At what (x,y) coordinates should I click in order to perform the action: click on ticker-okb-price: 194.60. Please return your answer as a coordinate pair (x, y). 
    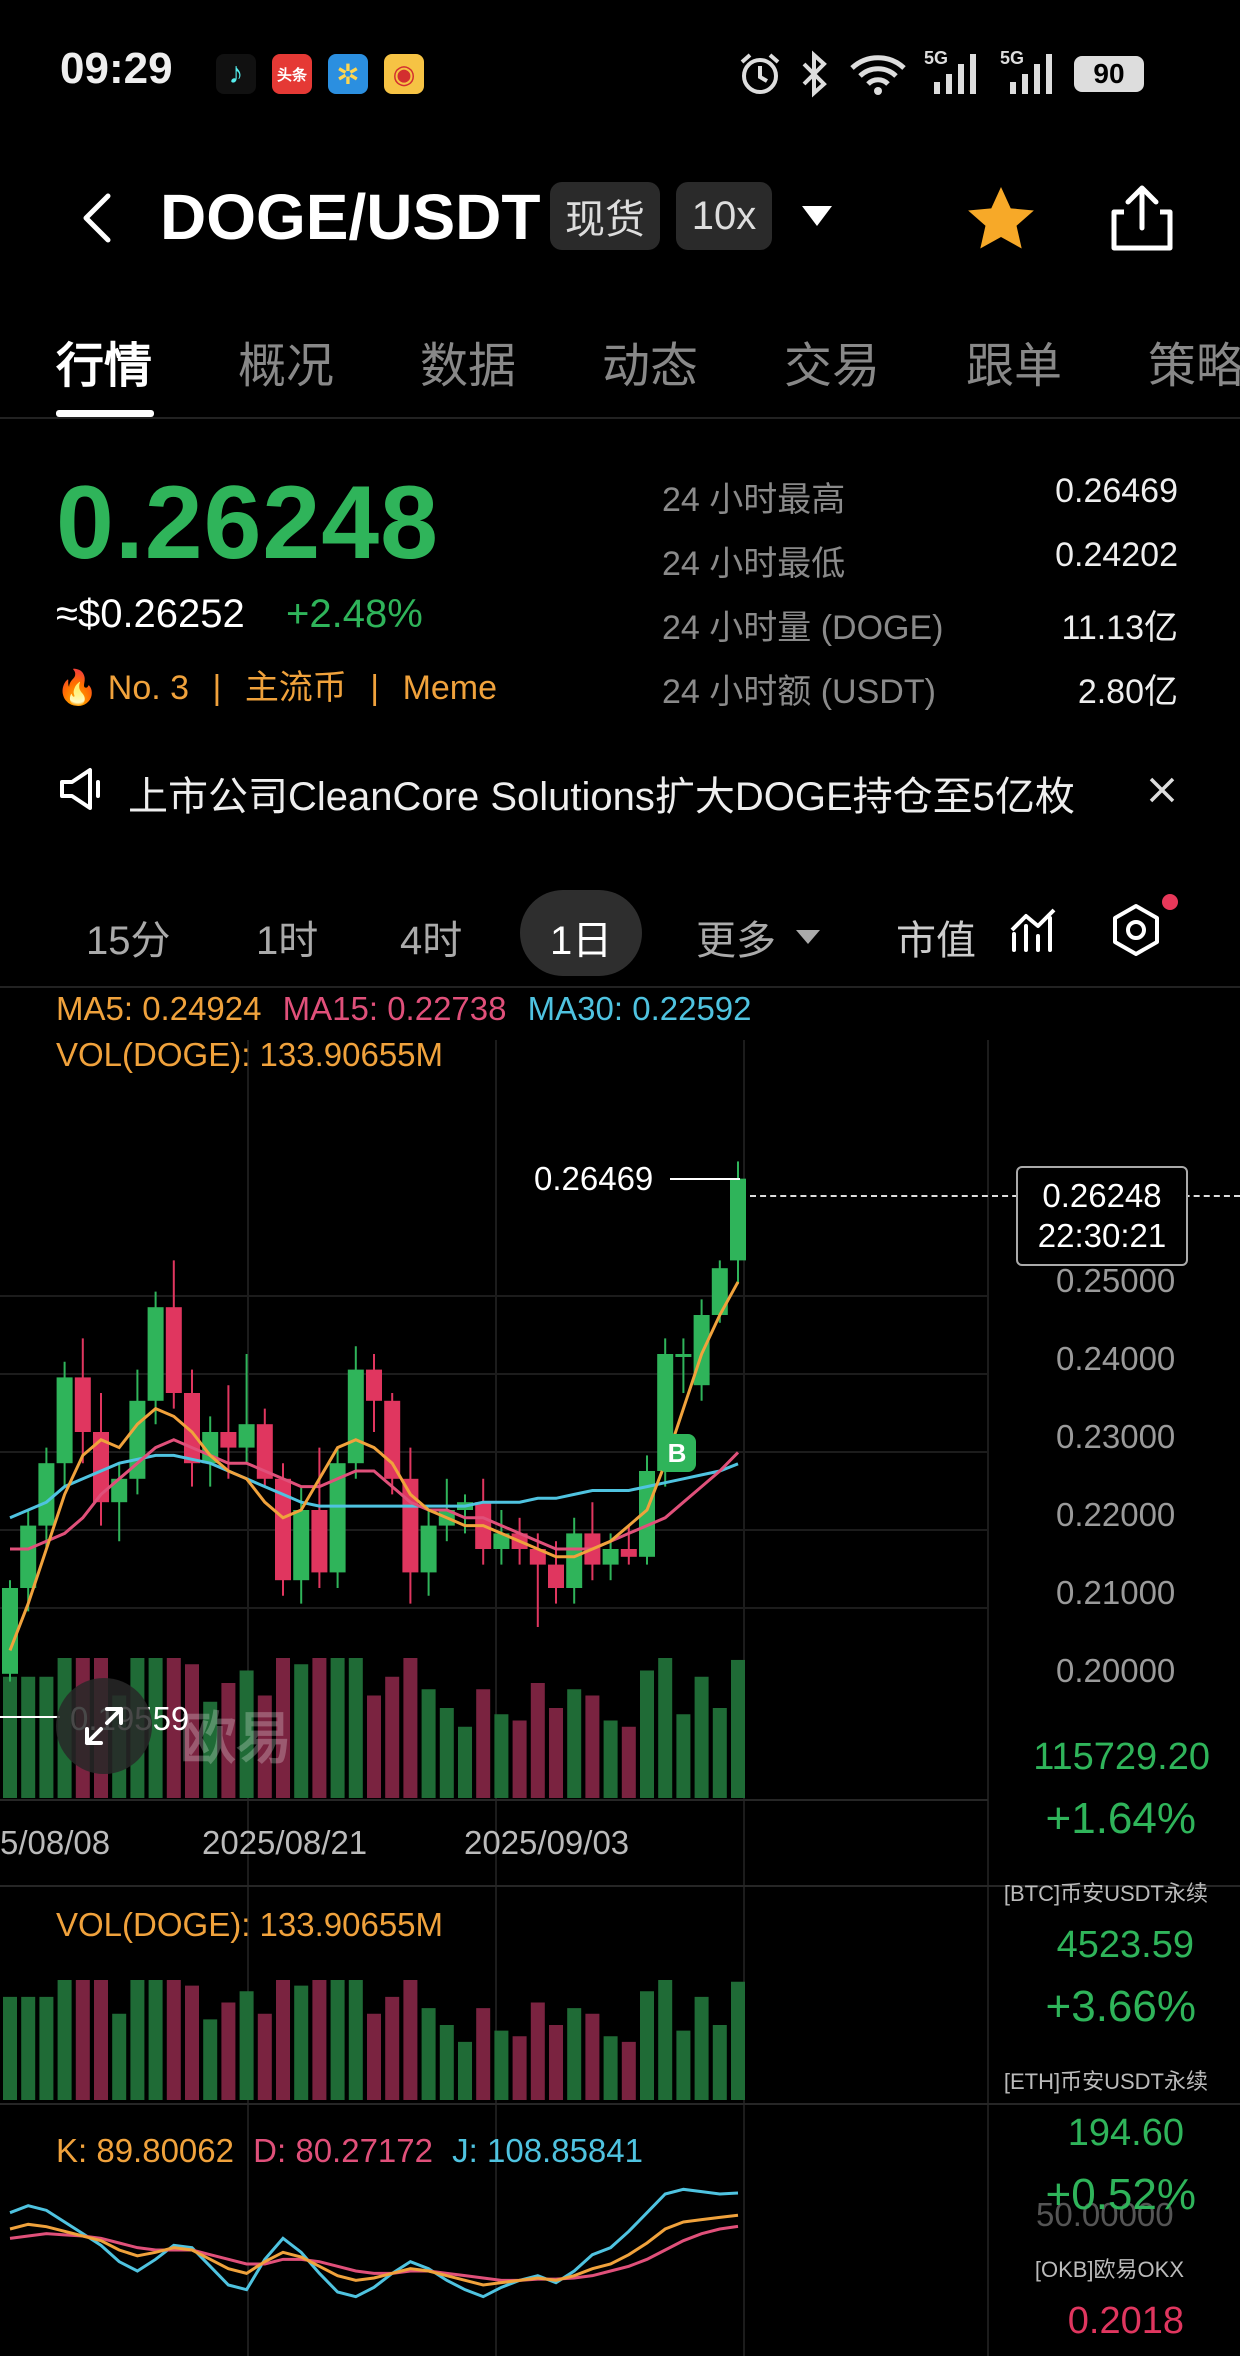
    Looking at the image, I should click on (1125, 2133).